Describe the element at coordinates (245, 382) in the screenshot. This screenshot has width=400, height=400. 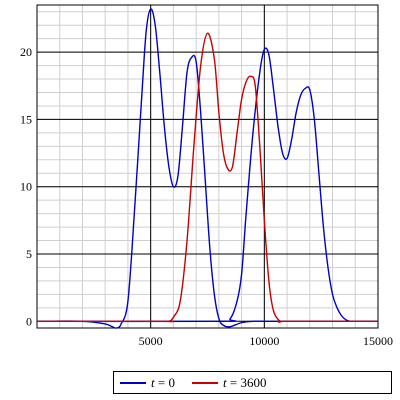
I see `legend-label-t3600: t = 3600` at that location.